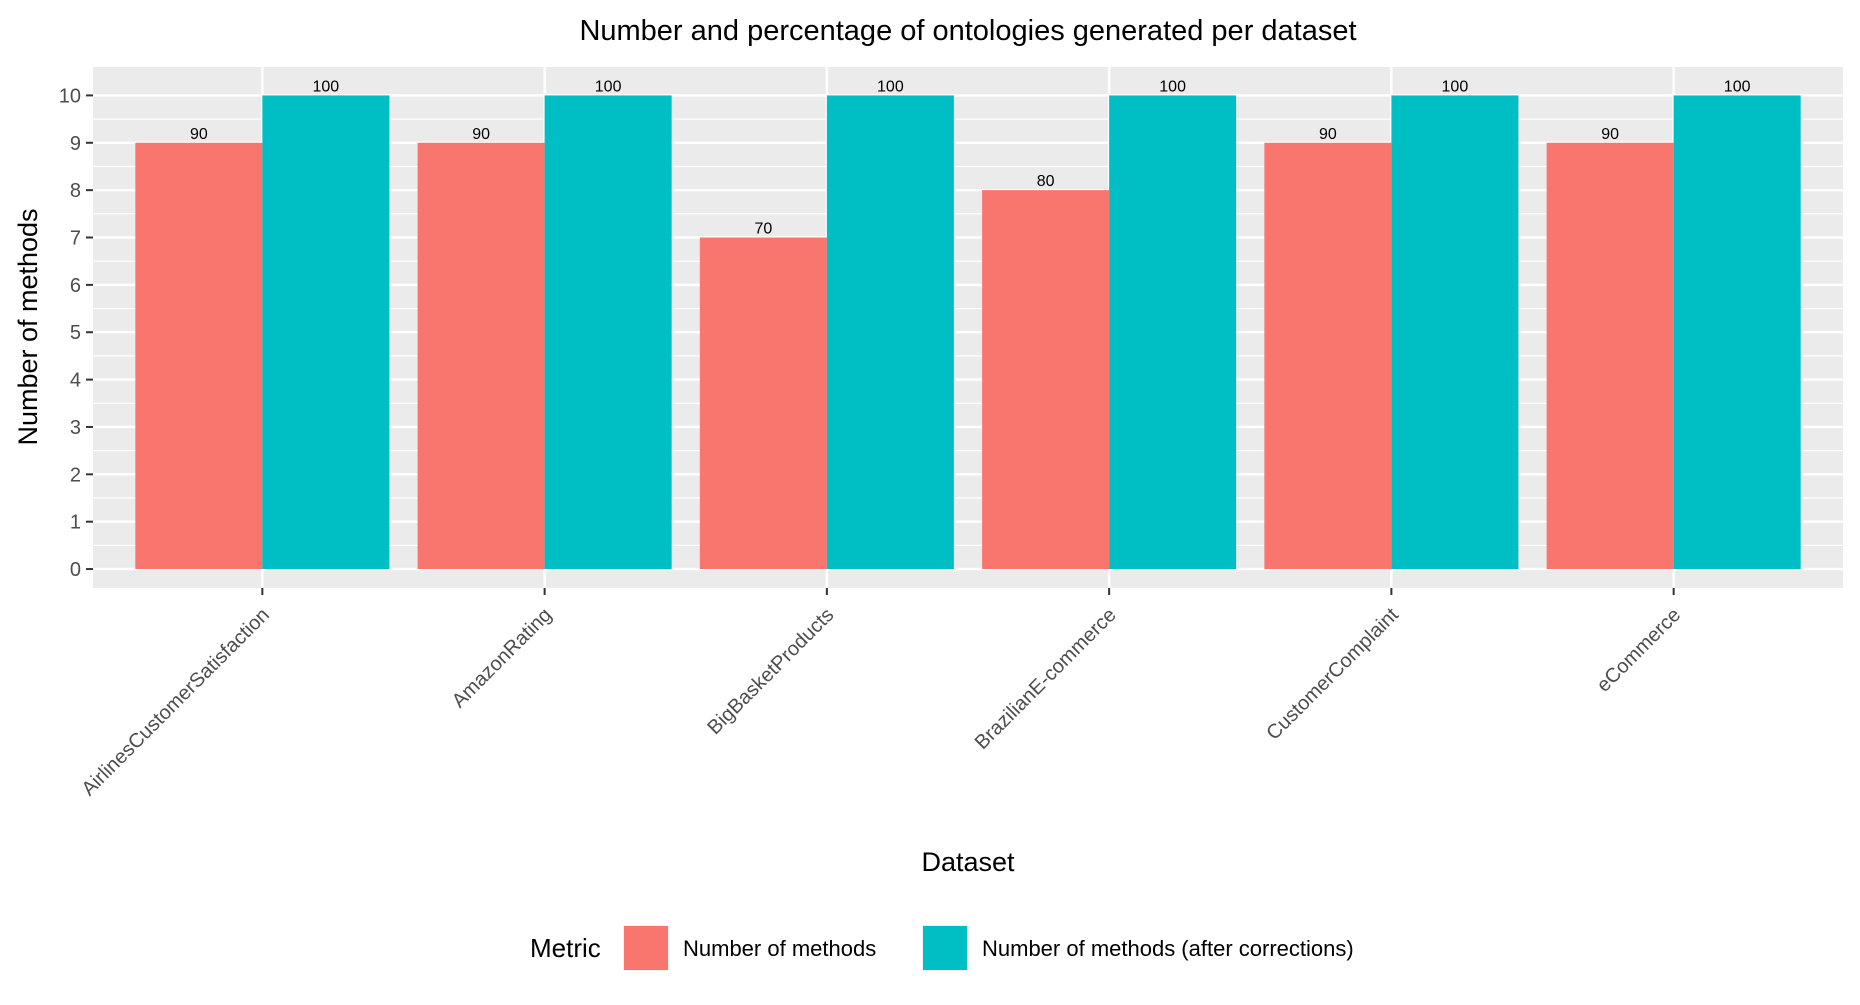  I want to click on bar-value-labels: 90 100 90 100 70 100 80 100 90 100 90 100, so click(970, 157).